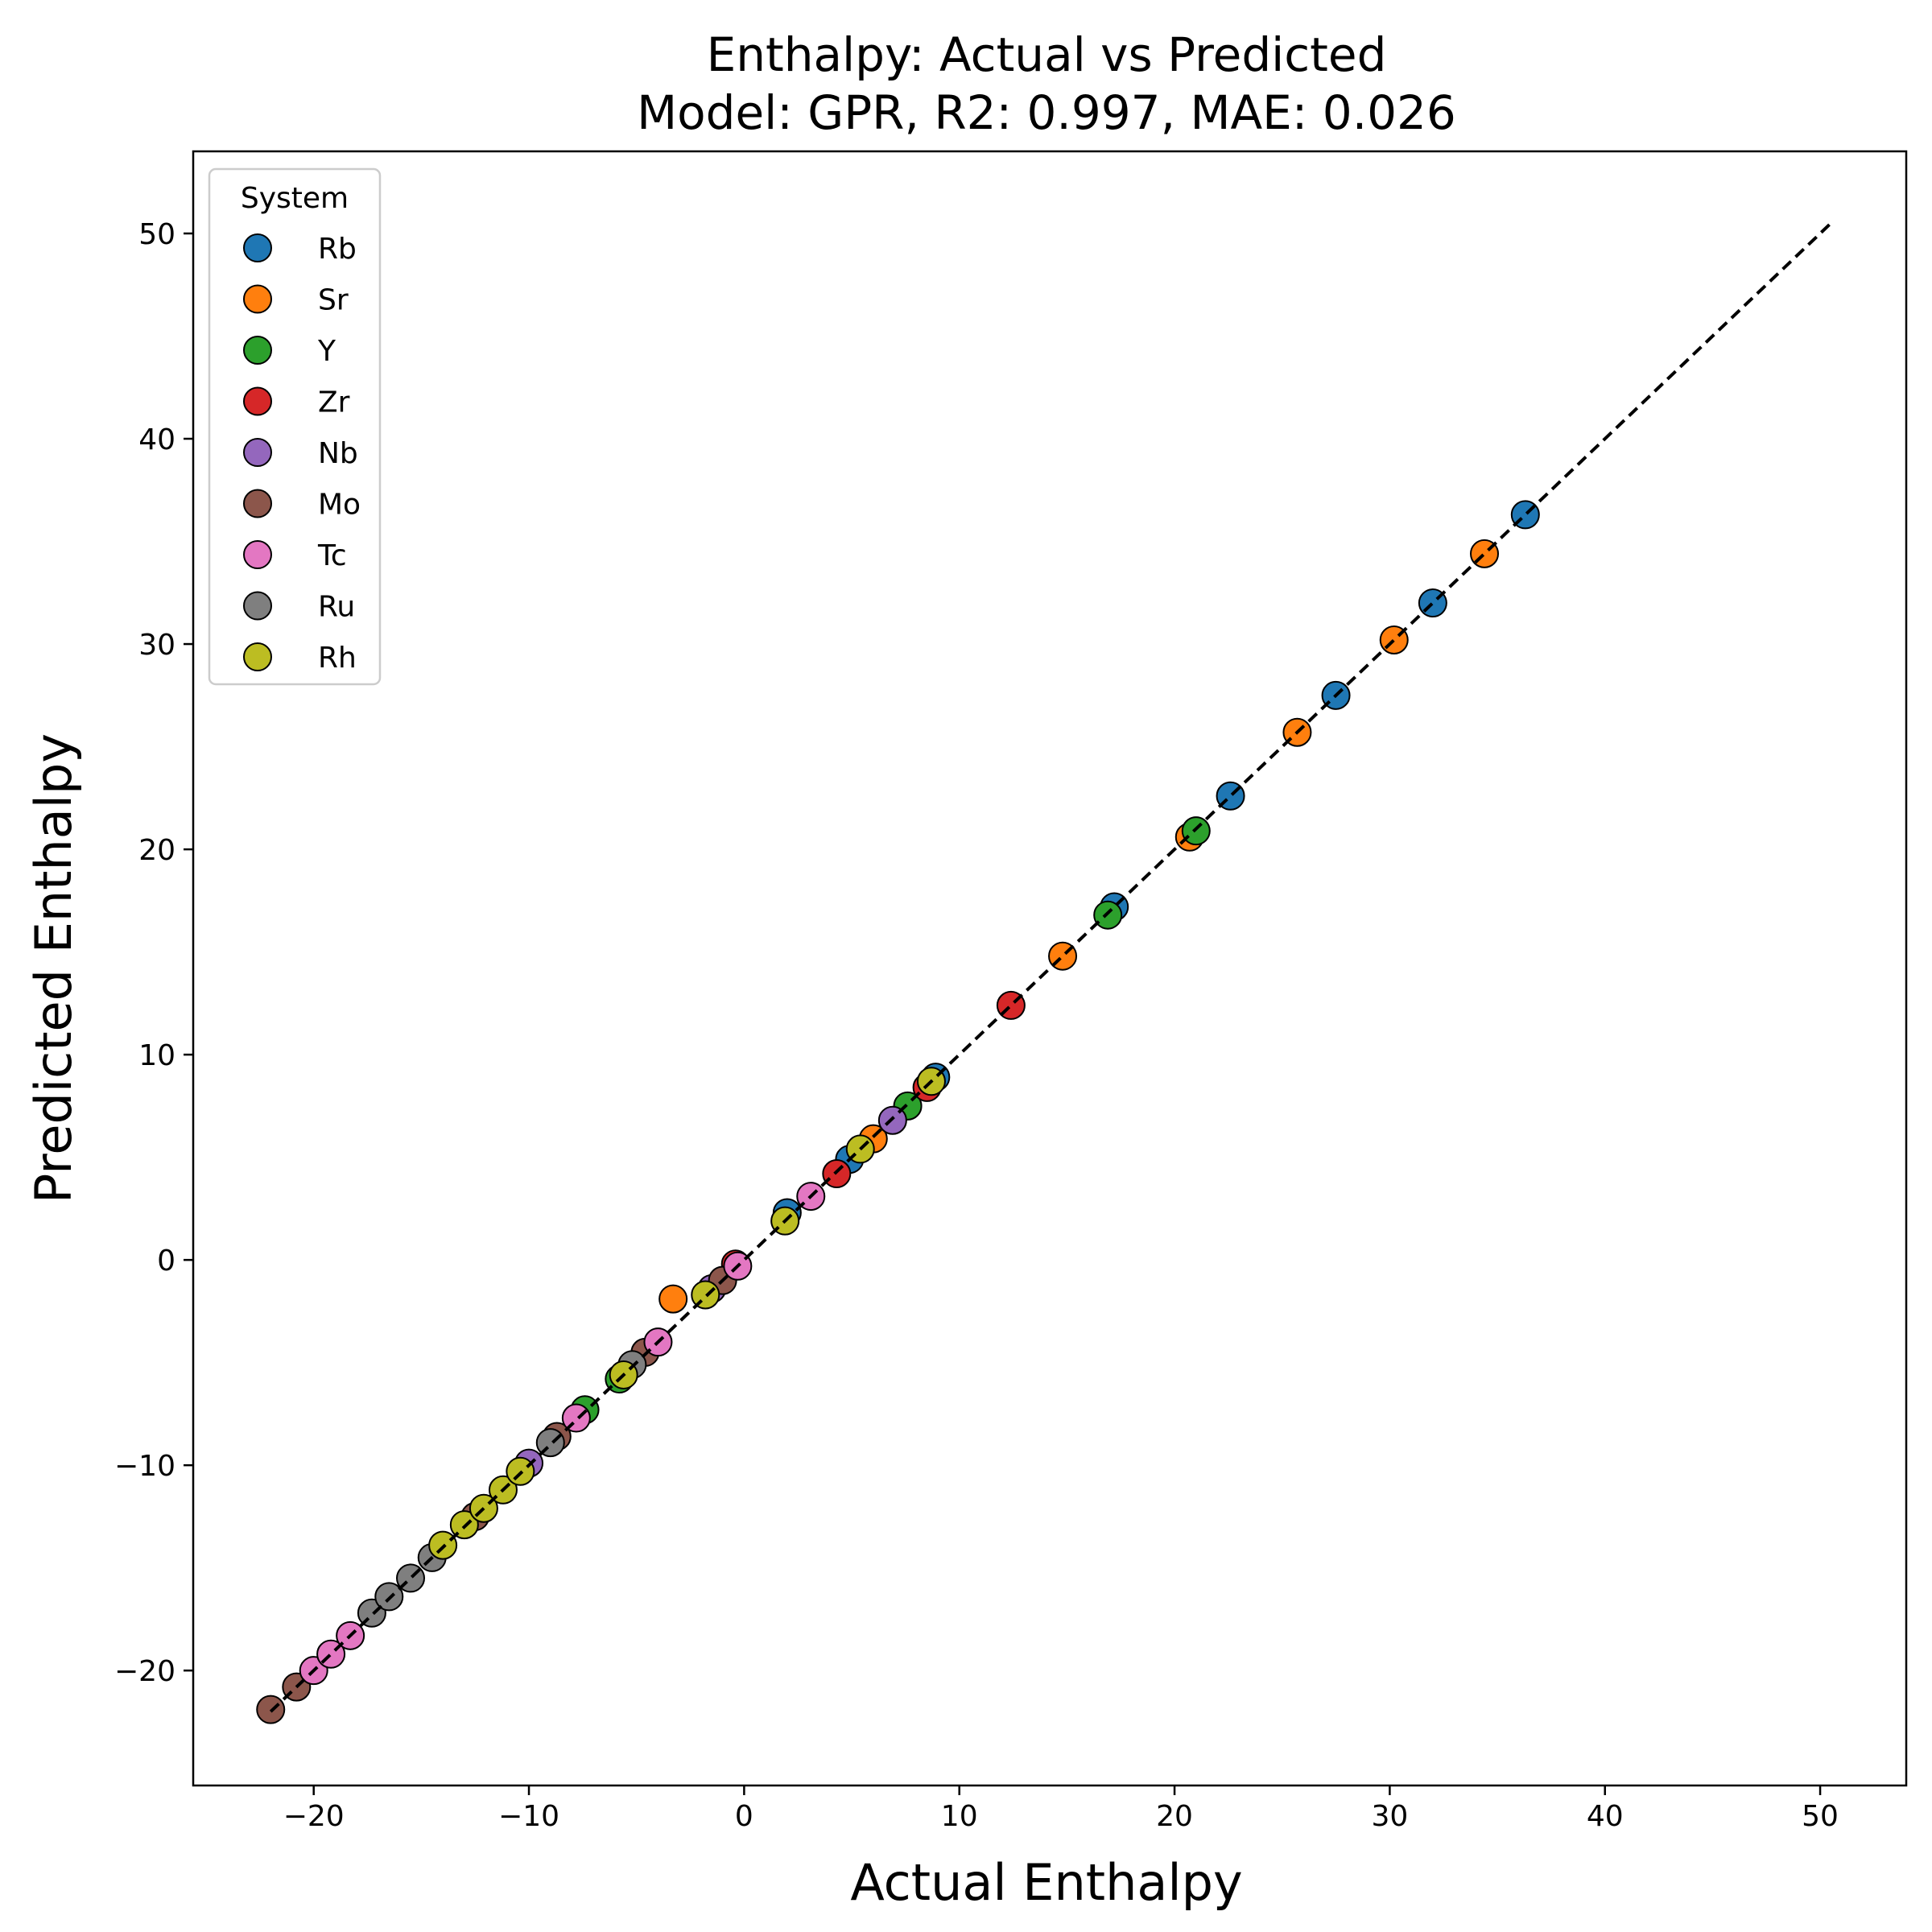 The image size is (1932, 1932). I want to click on x-tick-label: 20, so click(1174, 1816).